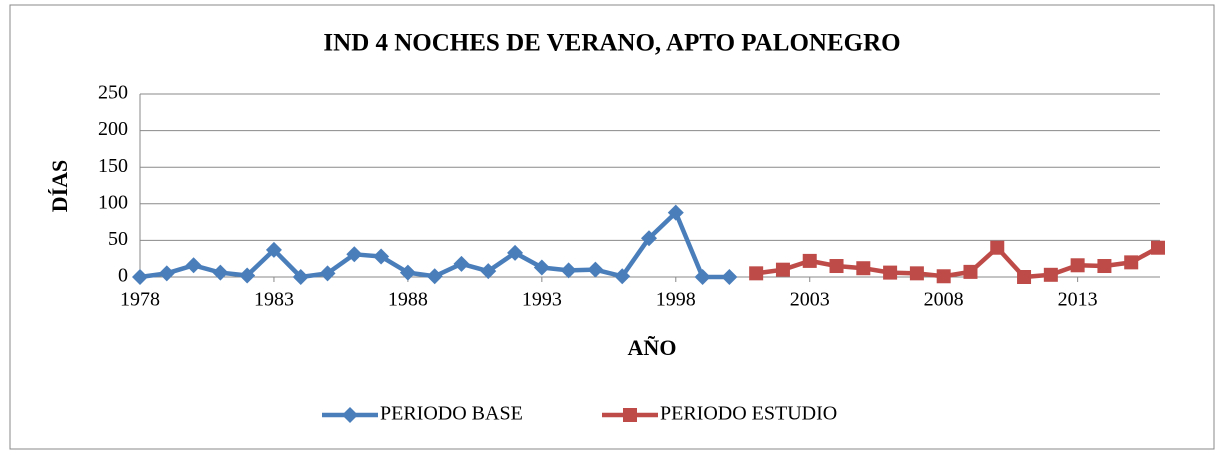 This screenshot has width=1222, height=454. Describe the element at coordinates (1078, 300) in the screenshot. I see `x-tick-label: 2013` at that location.